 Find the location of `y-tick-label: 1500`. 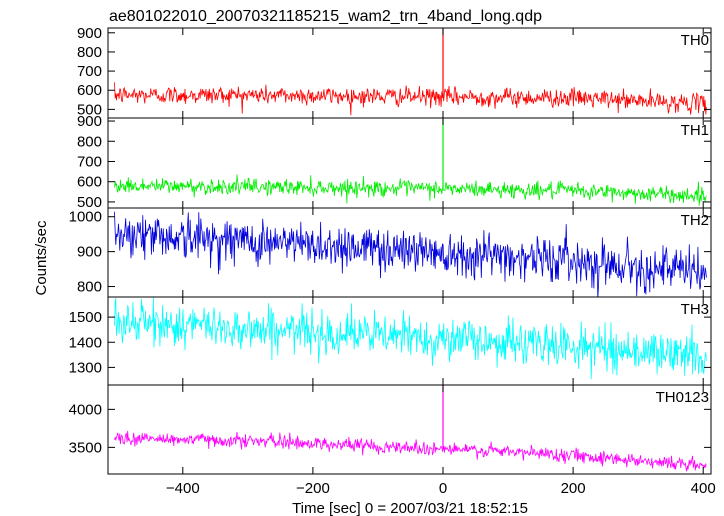

y-tick-label: 1500 is located at coordinates (85, 317).